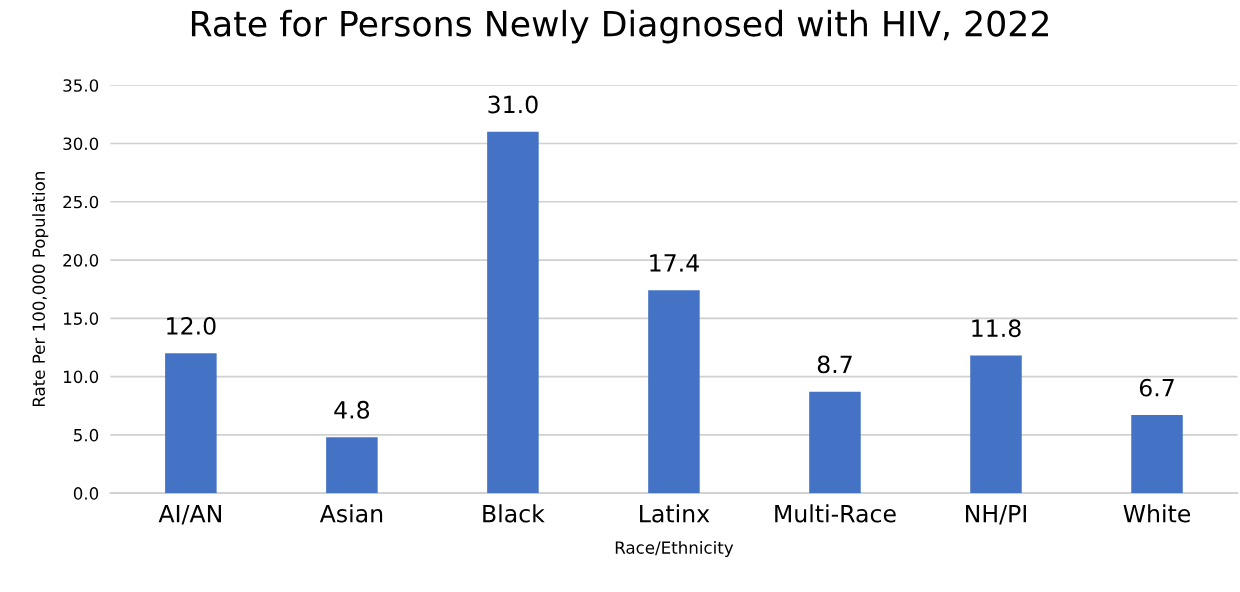 The image size is (1240, 592). Describe the element at coordinates (674, 549) in the screenshot. I see `x-axis-title: Race/Ethnicity` at that location.